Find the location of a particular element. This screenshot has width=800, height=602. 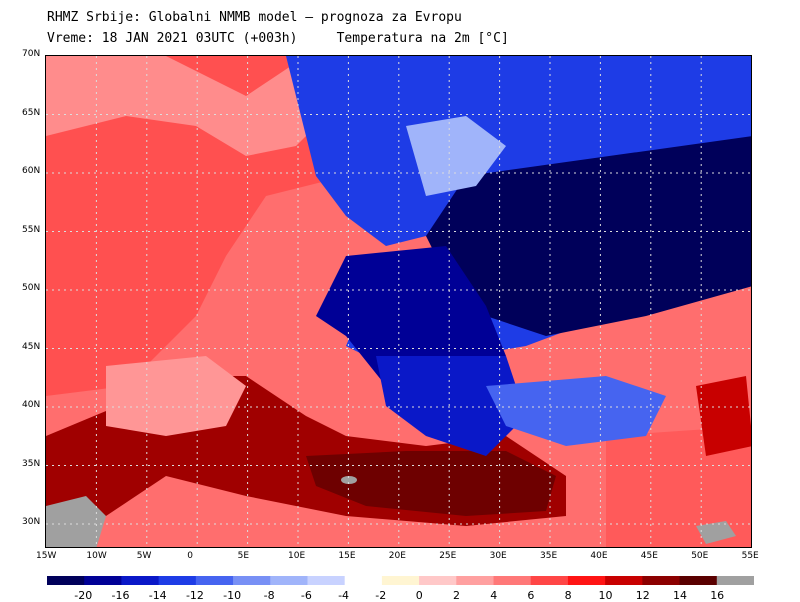

colorbar-label: 14 is located at coordinates (679, 595).